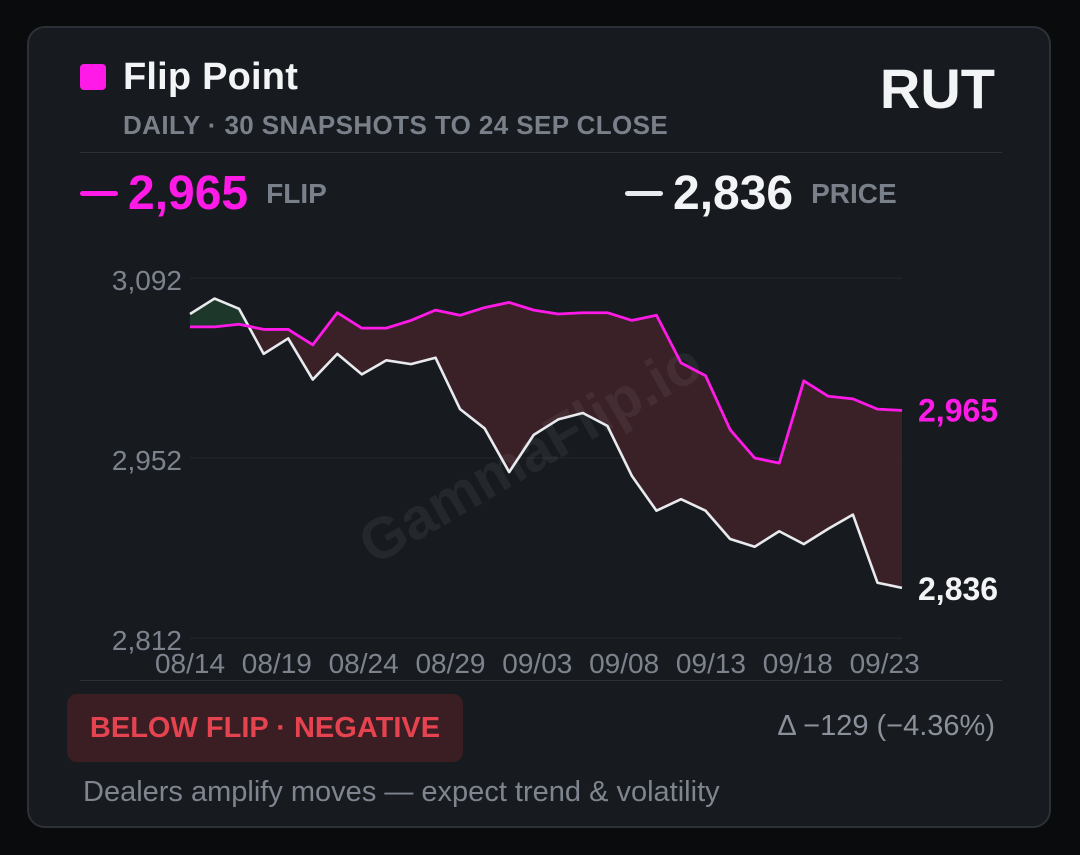 The width and height of the screenshot is (1080, 855). What do you see at coordinates (854, 193) in the screenshot?
I see `price-label: PRICE` at bounding box center [854, 193].